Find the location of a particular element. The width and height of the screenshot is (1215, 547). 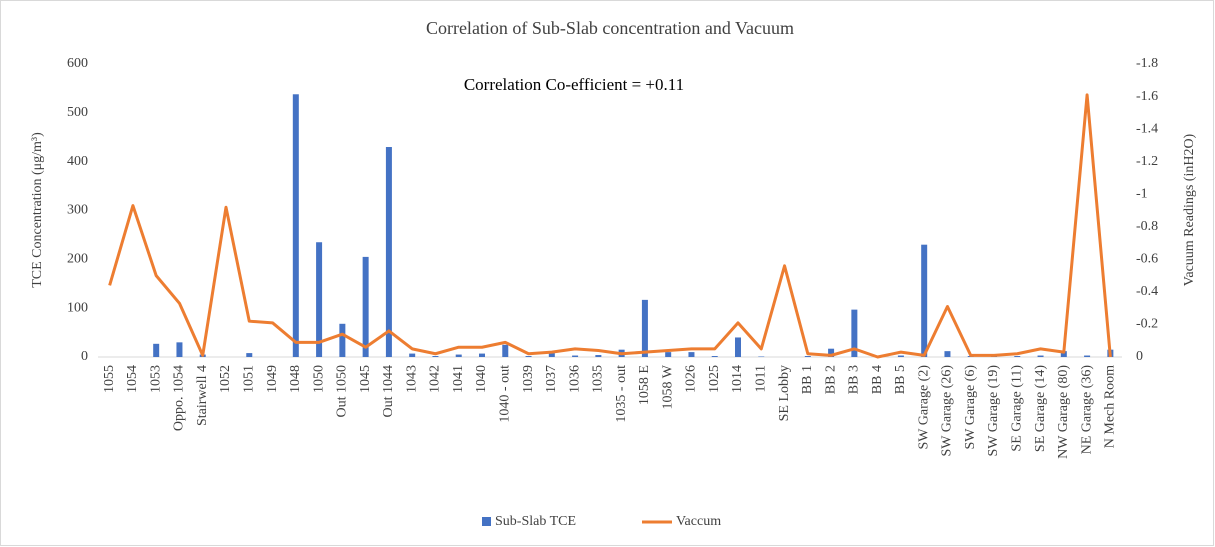

x-tick-label: 1051 is located at coordinates (248, 379).